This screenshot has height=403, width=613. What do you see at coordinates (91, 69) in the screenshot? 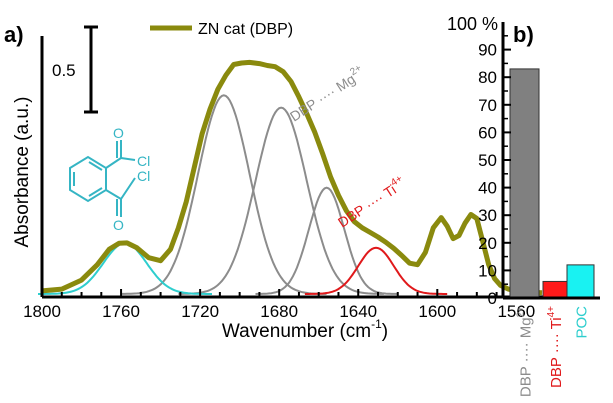
I see `scale-bar` at bounding box center [91, 69].